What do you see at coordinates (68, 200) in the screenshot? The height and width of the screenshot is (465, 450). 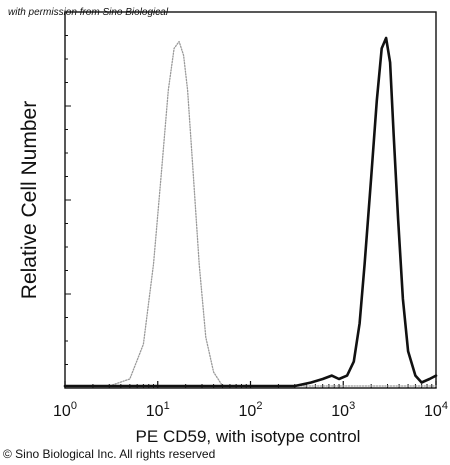 I see `y-axis-ticks` at bounding box center [68, 200].